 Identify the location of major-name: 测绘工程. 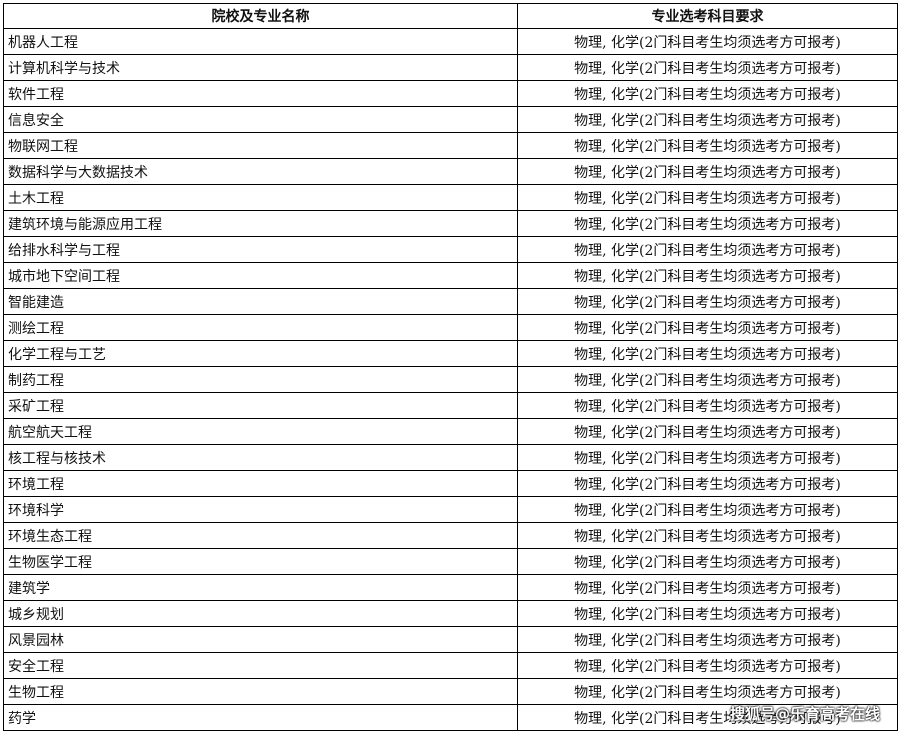
(260, 327).